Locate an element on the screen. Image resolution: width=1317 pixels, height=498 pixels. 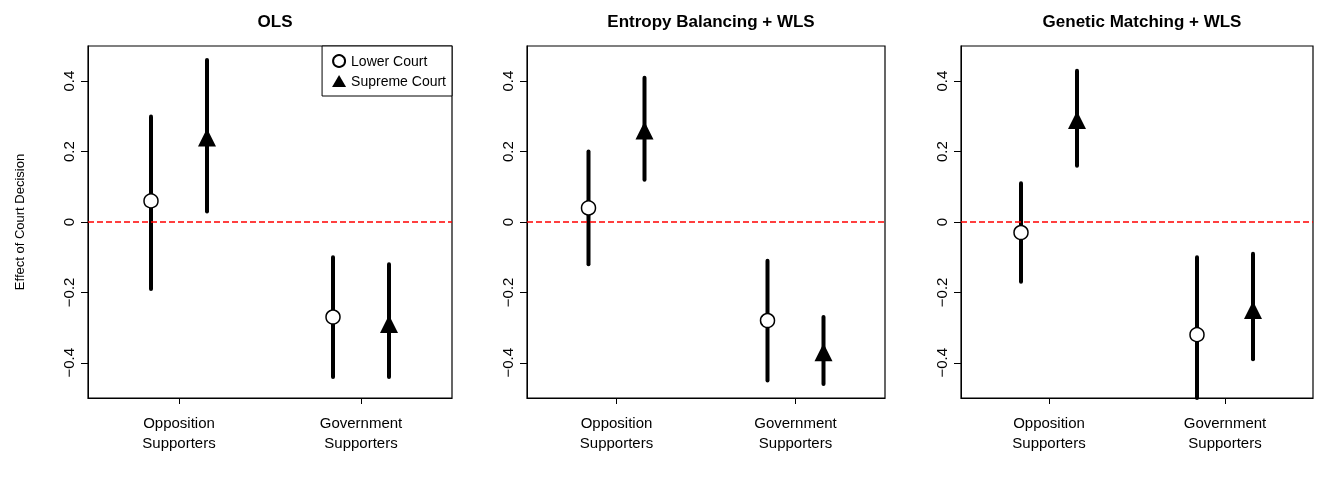
chart-title: Genetic Matching + WLS is located at coordinates (1142, 21).